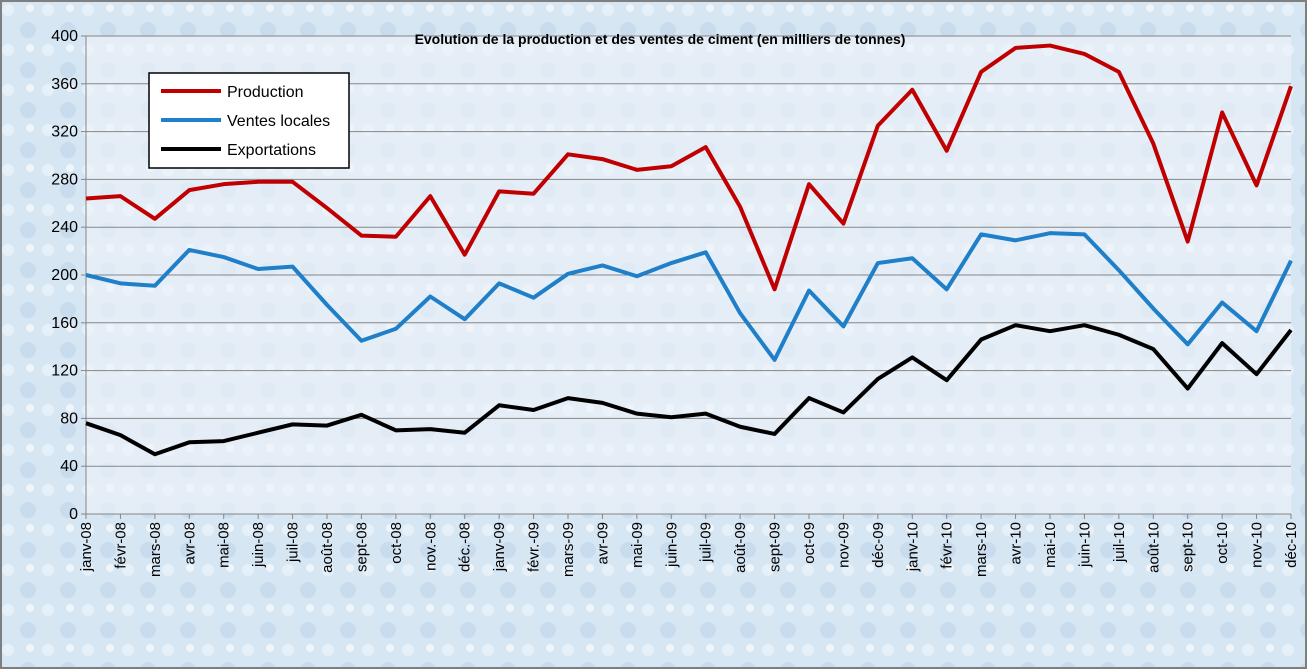 The image size is (1307, 669). Describe the element at coordinates (327, 547) in the screenshot. I see `x-tick-label: août-08` at that location.